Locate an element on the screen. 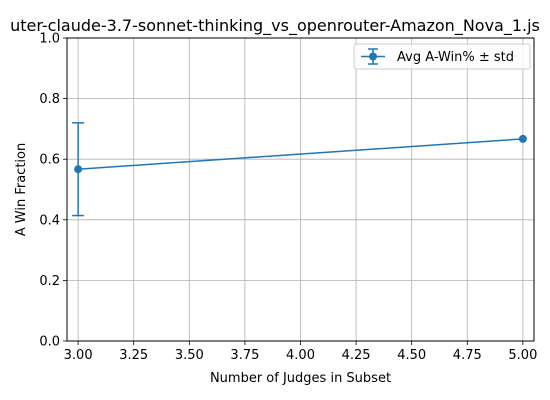 This screenshot has width=550, height=400. x-tick-label: 3.50 is located at coordinates (189, 355).